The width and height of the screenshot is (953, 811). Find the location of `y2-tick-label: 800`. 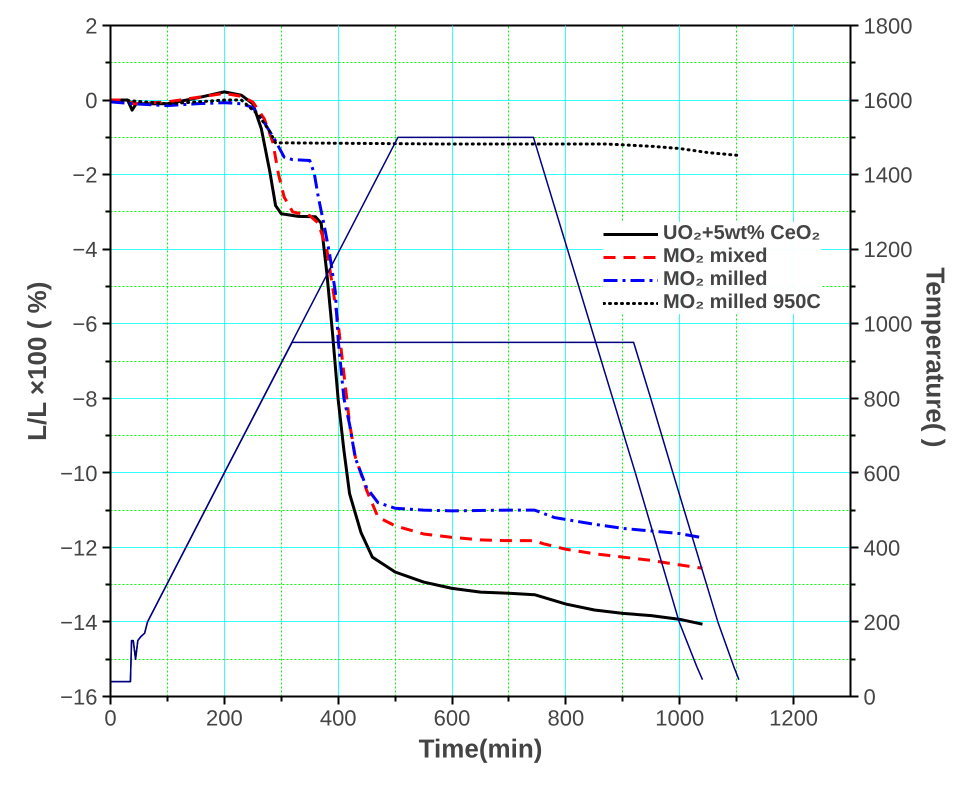

y2-tick-label: 800 is located at coordinates (882, 399).